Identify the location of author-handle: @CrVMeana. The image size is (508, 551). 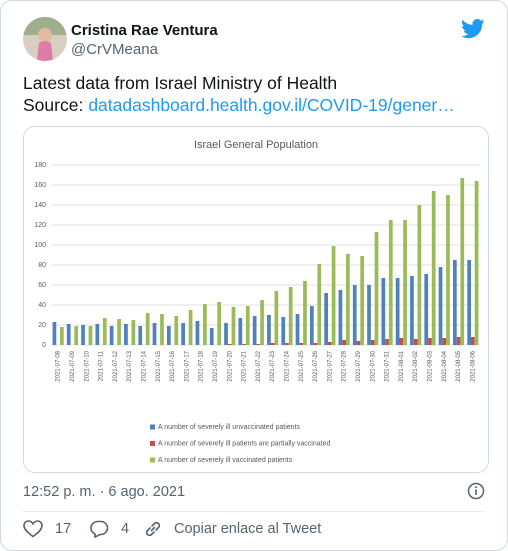
(114, 49).